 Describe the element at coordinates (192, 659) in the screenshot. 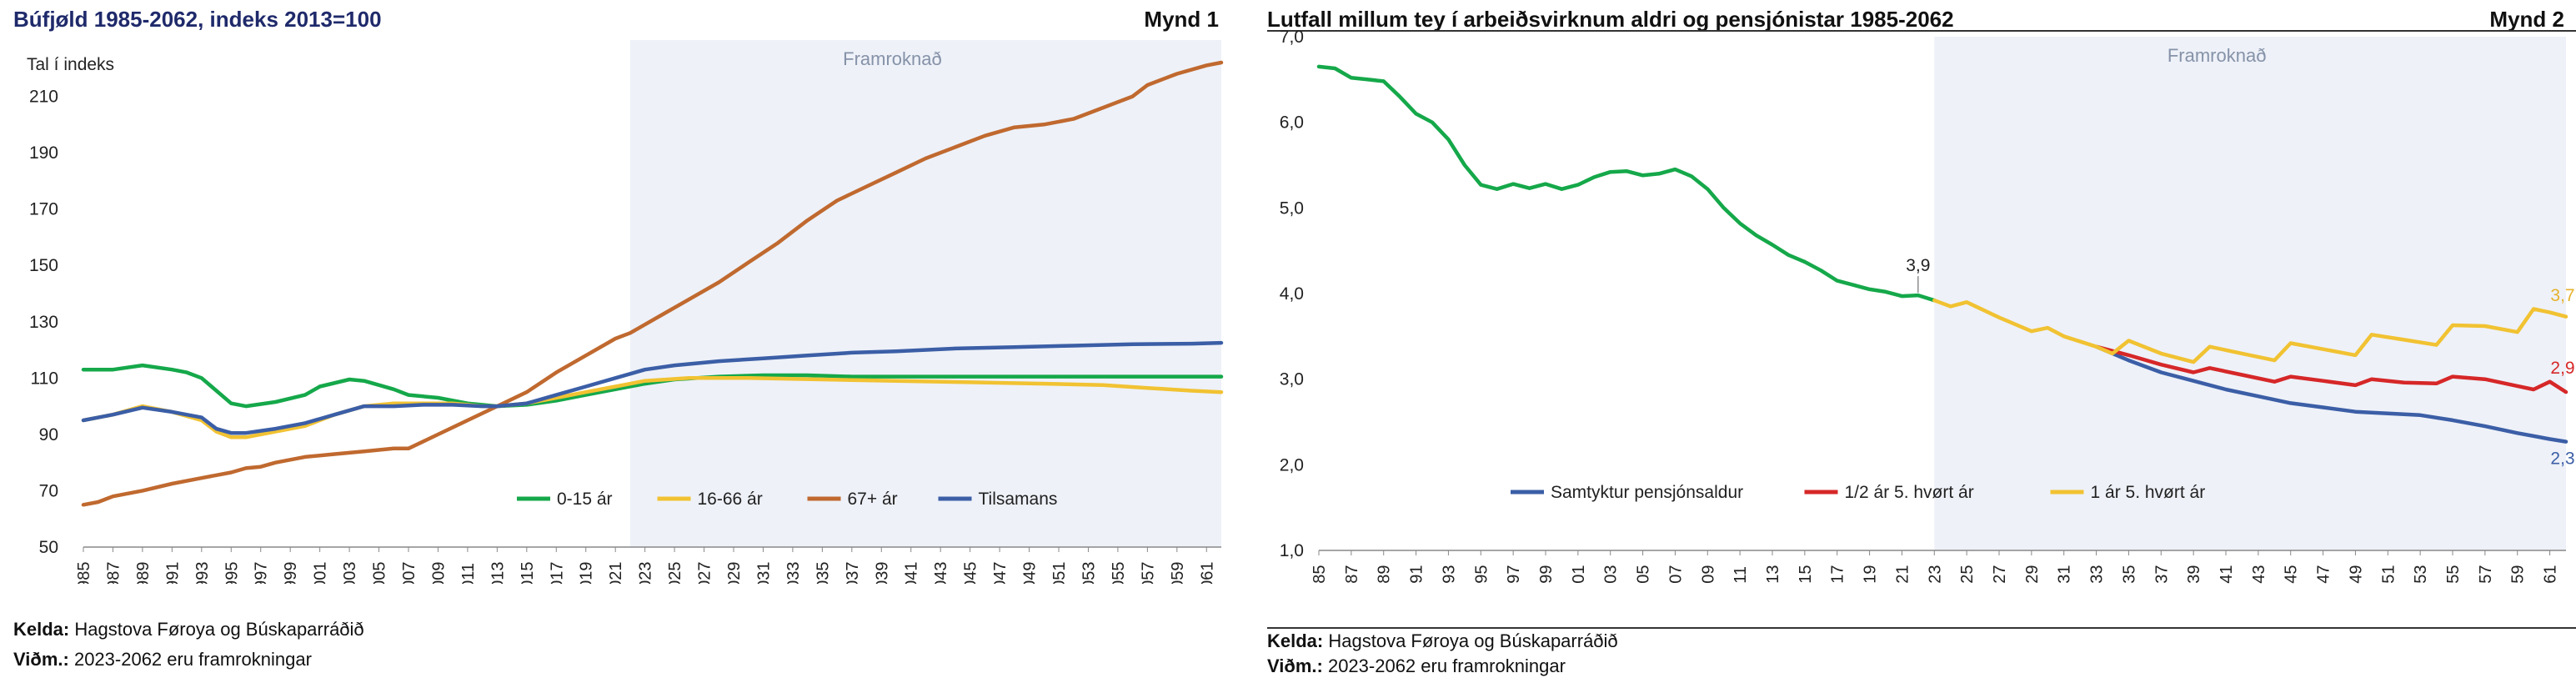

I see `note-text: 2023-2062 eru framrokningar` at that location.